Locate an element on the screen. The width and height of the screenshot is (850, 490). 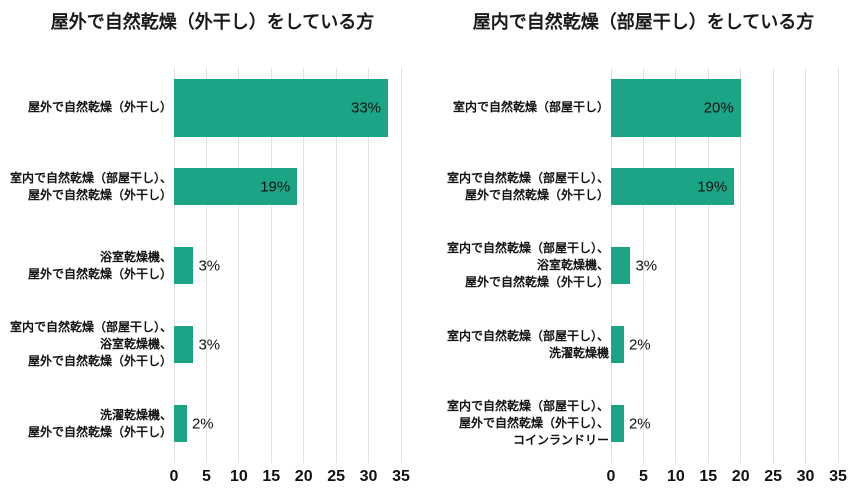
category-label: 室内で自然乾燥（部屋干し）、洗濯乾燥機 is located at coordinates (523, 344).